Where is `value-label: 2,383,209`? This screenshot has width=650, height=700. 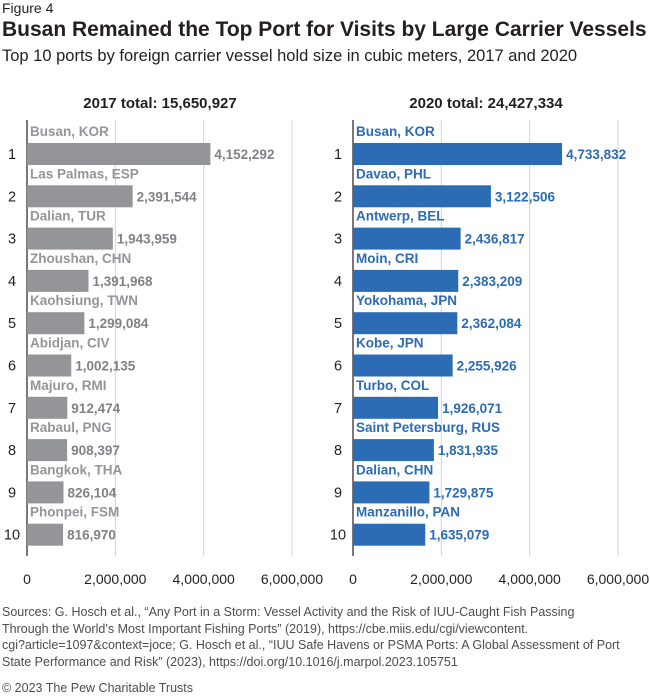 value-label: 2,383,209 is located at coordinates (492, 281).